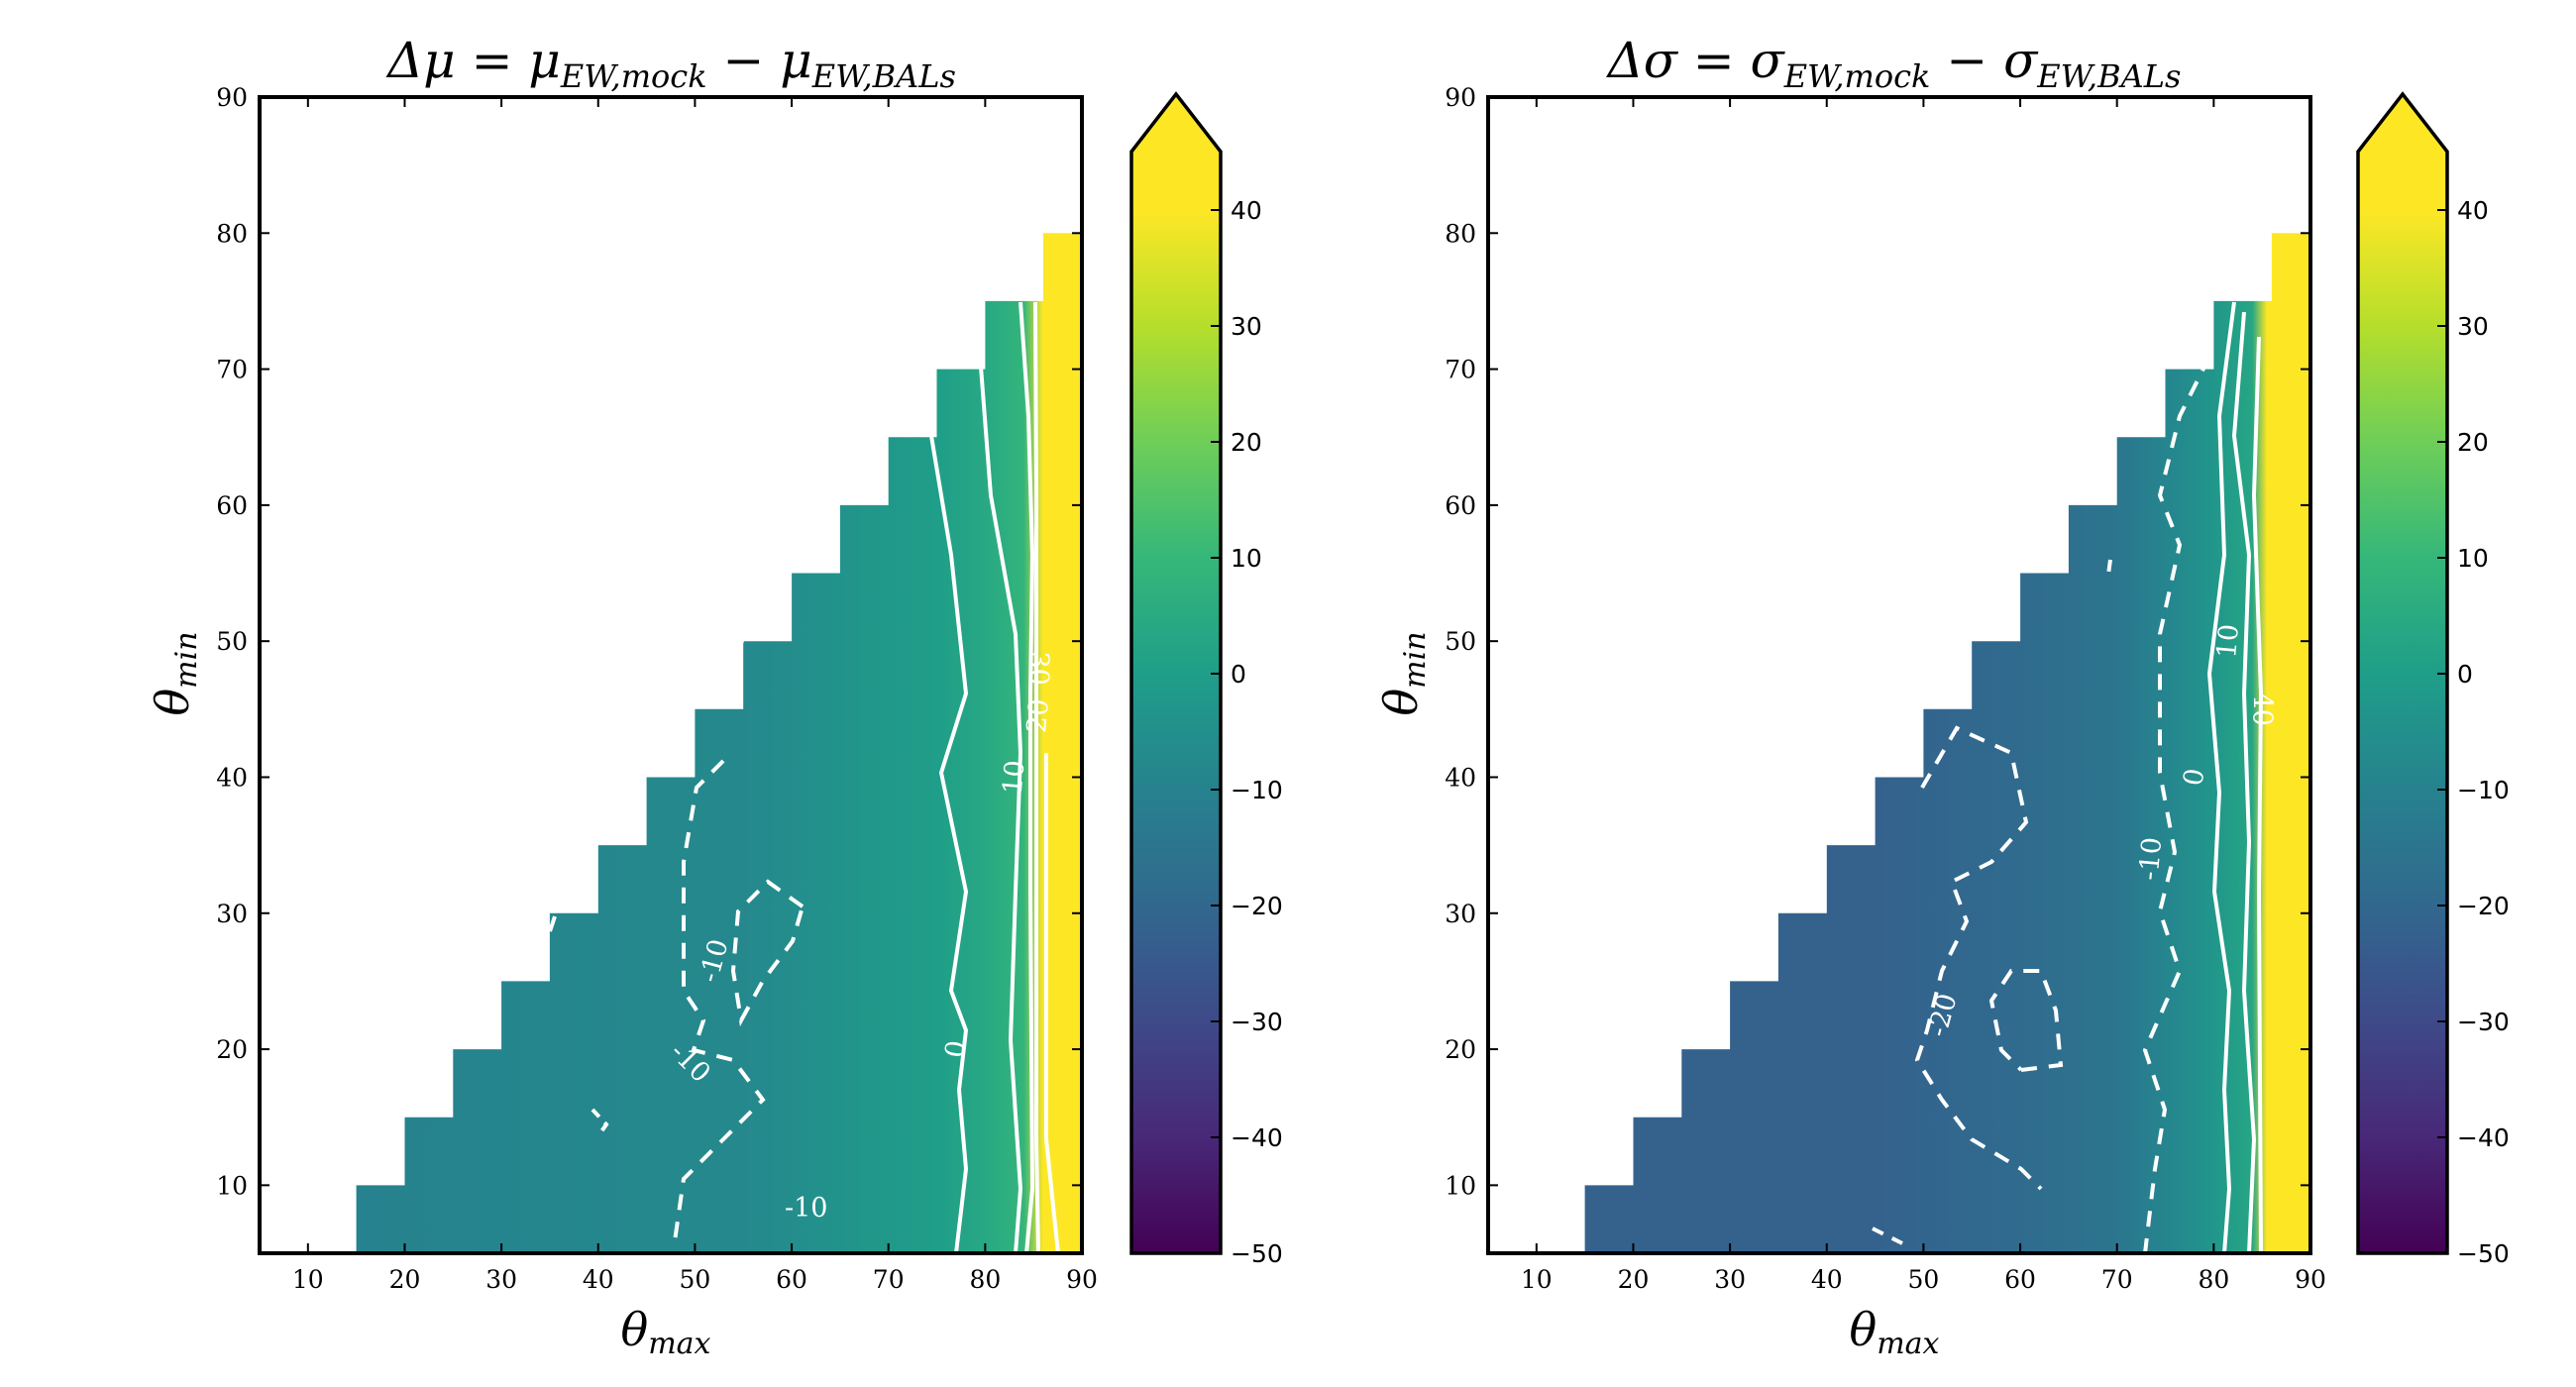 The height and width of the screenshot is (1387, 2576). Describe the element at coordinates (2068, 777) in the screenshot. I see `sigma-contours` at that location.